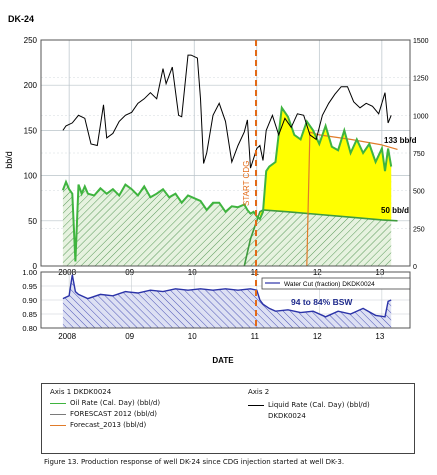 This screenshot has height=475, width=437. I want to click on watercut-y-tick-label: 0.85, so click(29, 314).